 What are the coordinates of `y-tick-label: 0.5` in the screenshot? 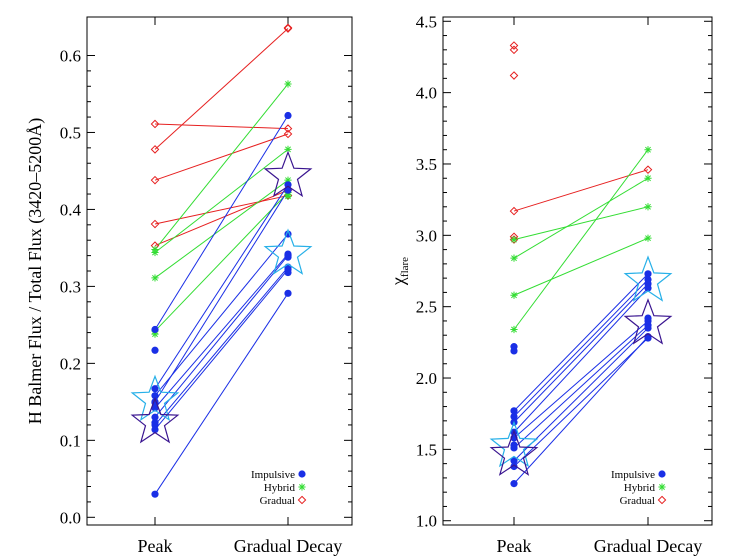 It's located at (70, 132).